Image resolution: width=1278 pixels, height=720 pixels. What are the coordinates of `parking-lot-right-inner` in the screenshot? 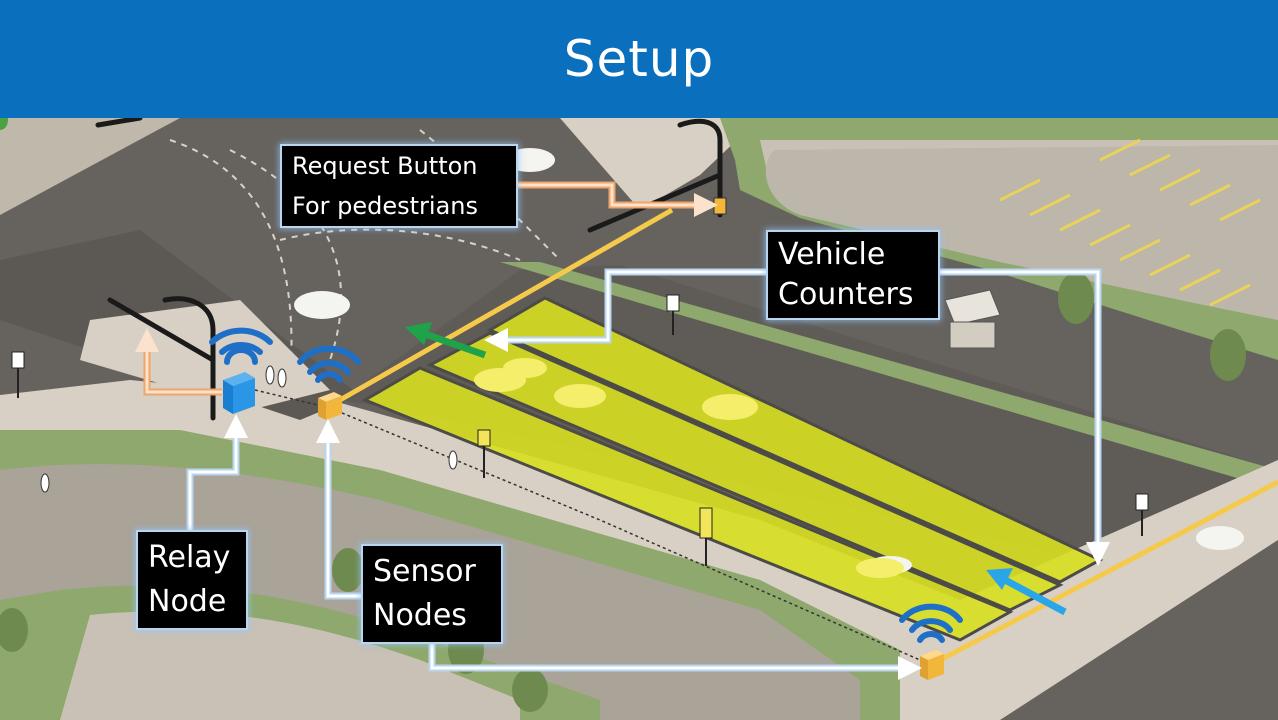 It's located at (1021, 232).